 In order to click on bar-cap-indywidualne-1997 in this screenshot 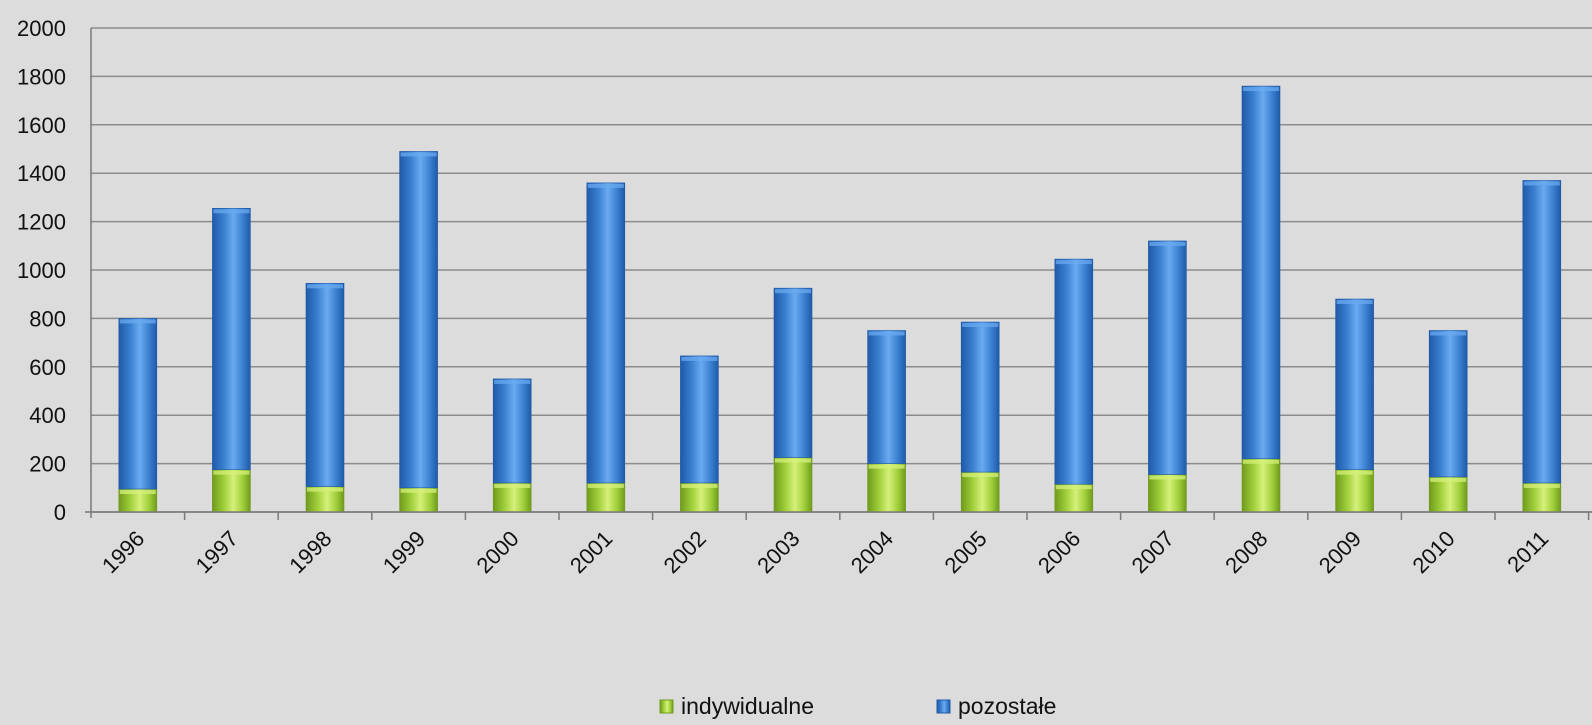, I will do `click(231, 472)`.